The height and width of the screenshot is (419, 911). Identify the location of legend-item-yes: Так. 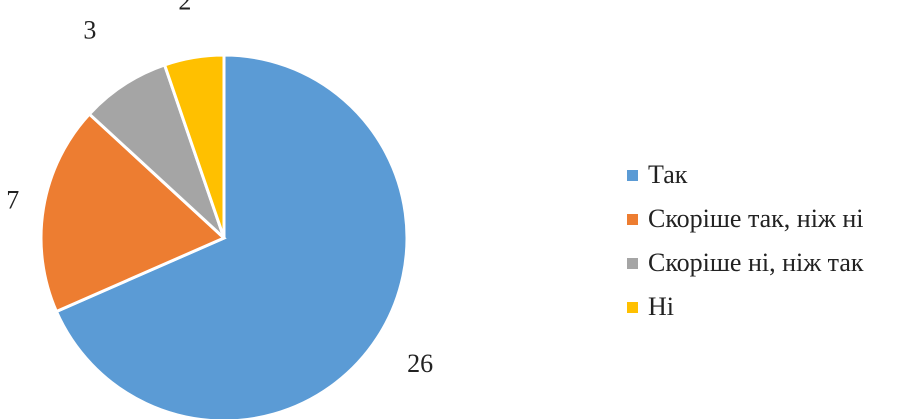
(745, 175).